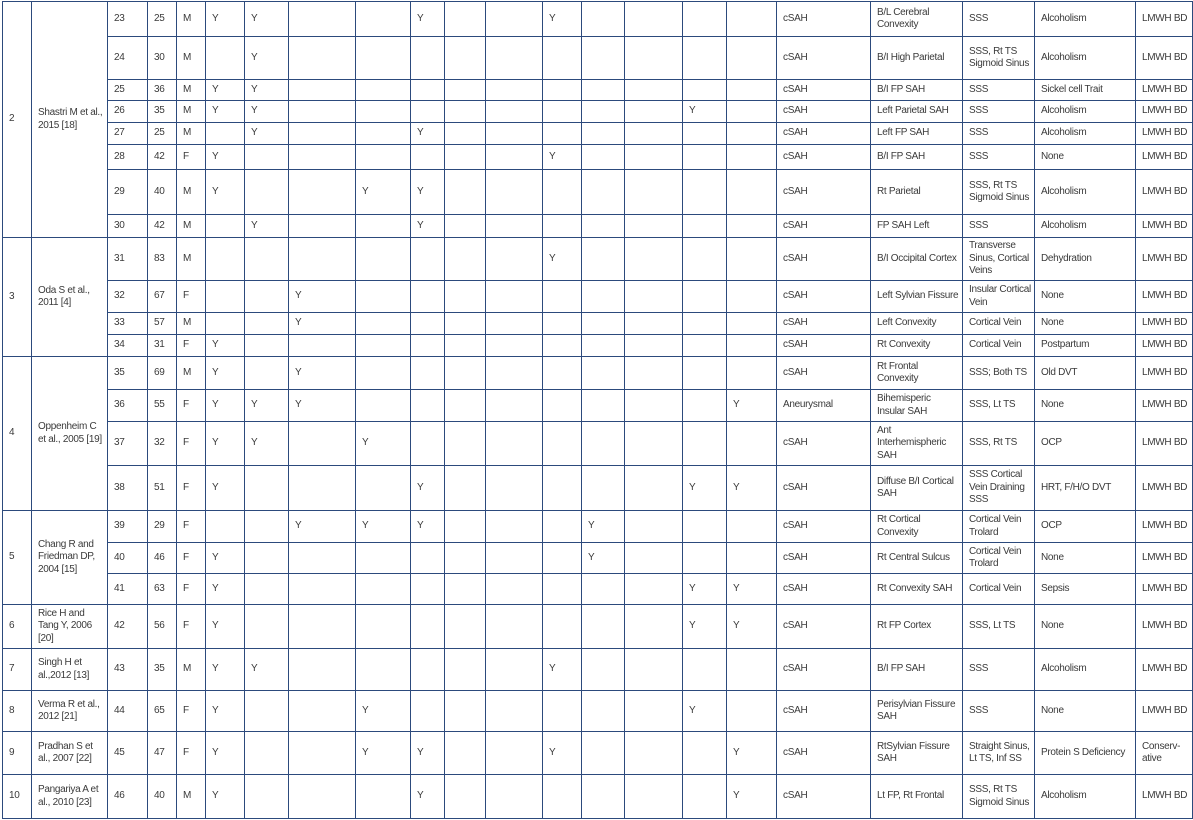 The height and width of the screenshot is (820, 1193). Describe the element at coordinates (1085, 373) in the screenshot. I see `risk-factor-cell: Old DVT` at that location.